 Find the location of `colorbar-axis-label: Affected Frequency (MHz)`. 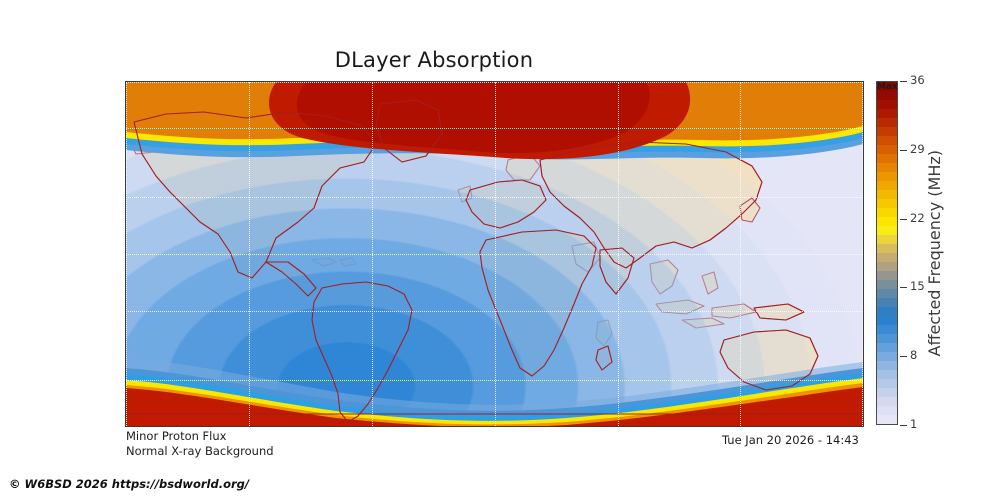

colorbar-axis-label: Affected Frequency (MHz) is located at coordinates (934, 253).